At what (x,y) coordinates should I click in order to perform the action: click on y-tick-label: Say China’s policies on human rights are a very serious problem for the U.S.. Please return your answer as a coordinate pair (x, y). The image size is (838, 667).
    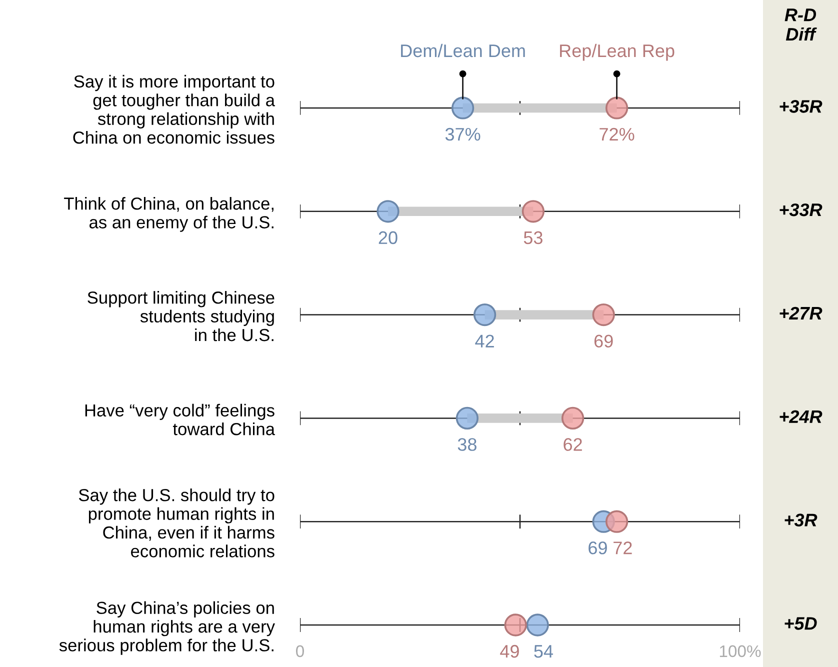
    Looking at the image, I should click on (167, 628).